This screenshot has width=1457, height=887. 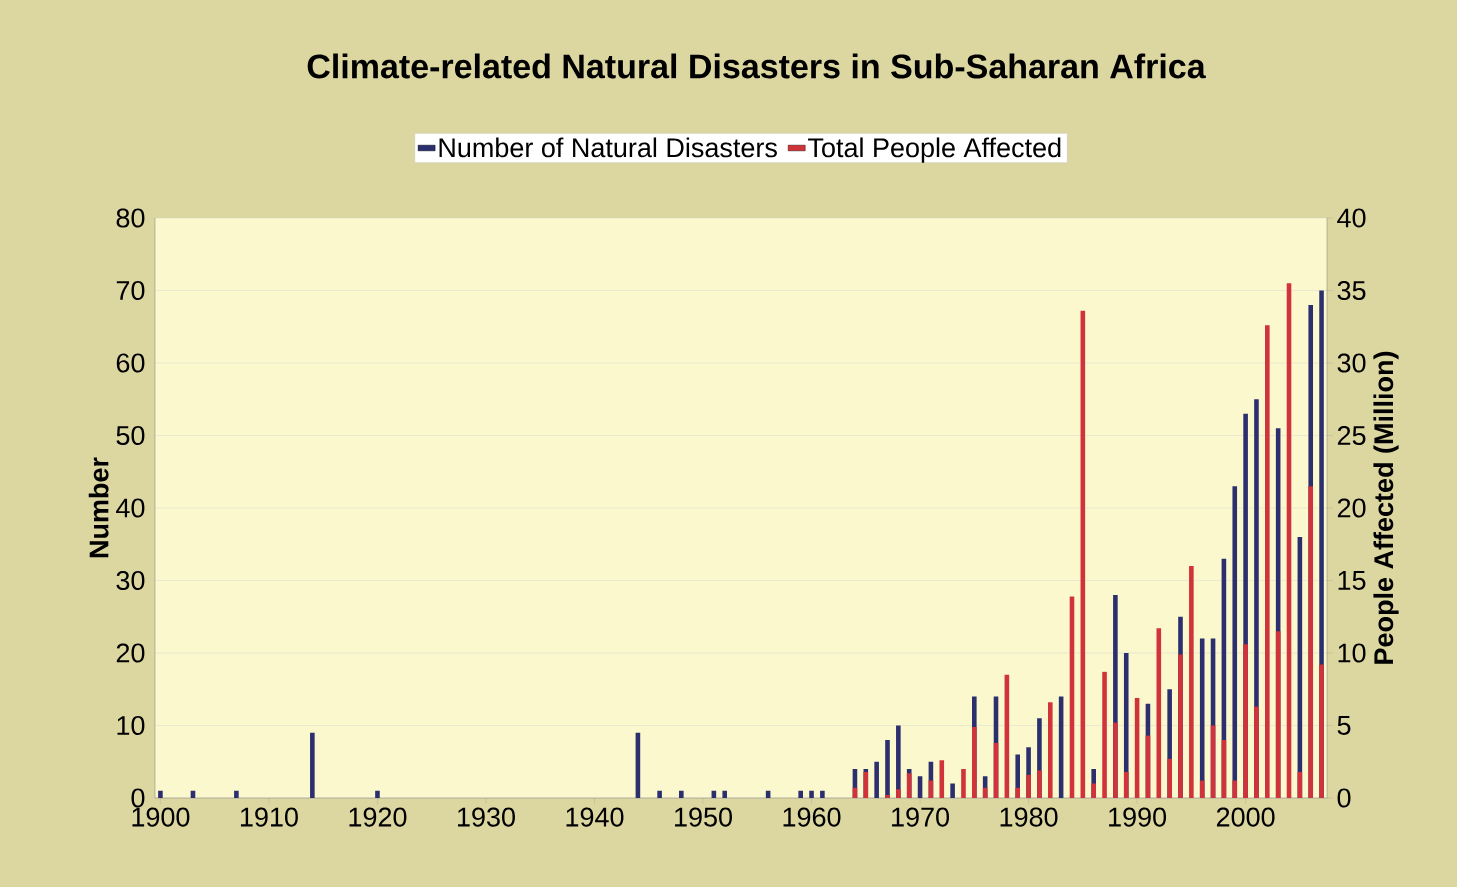 I want to click on x-tick-label: 1950, so click(x=703, y=817).